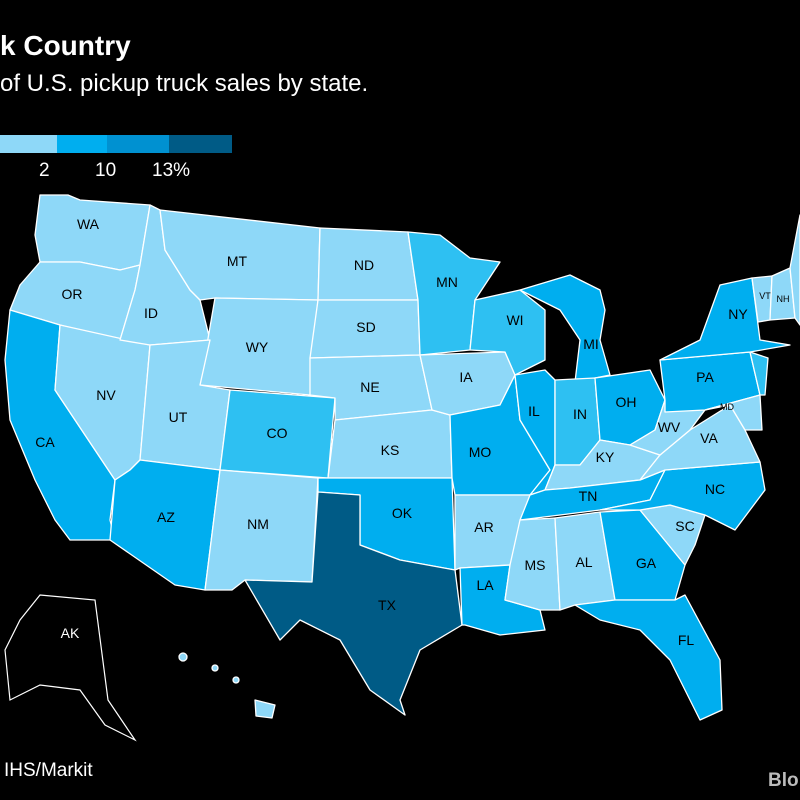 This screenshot has width=800, height=800. What do you see at coordinates (648, 657) in the screenshot?
I see `state-FL` at bounding box center [648, 657].